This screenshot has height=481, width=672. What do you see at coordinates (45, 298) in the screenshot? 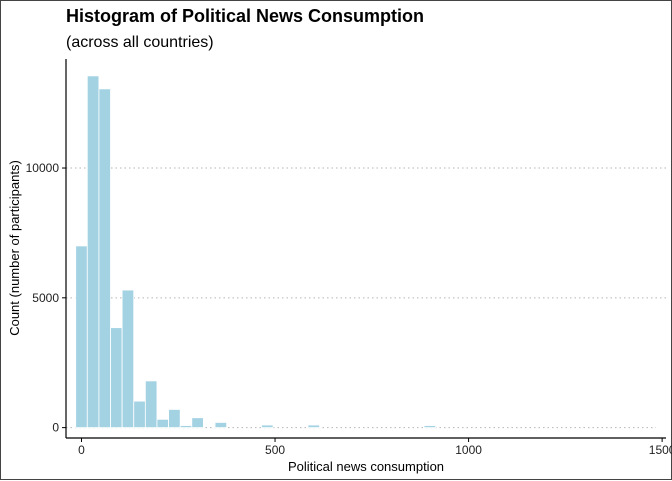
I see `y-tick-label: 5000` at bounding box center [45, 298].